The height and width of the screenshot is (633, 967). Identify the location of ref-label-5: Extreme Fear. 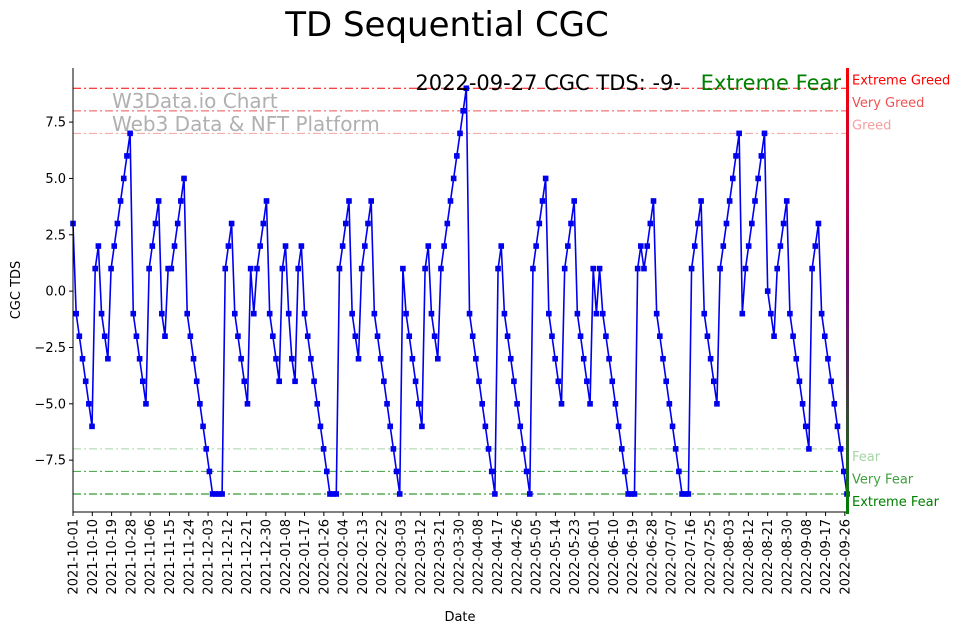
(896, 502).